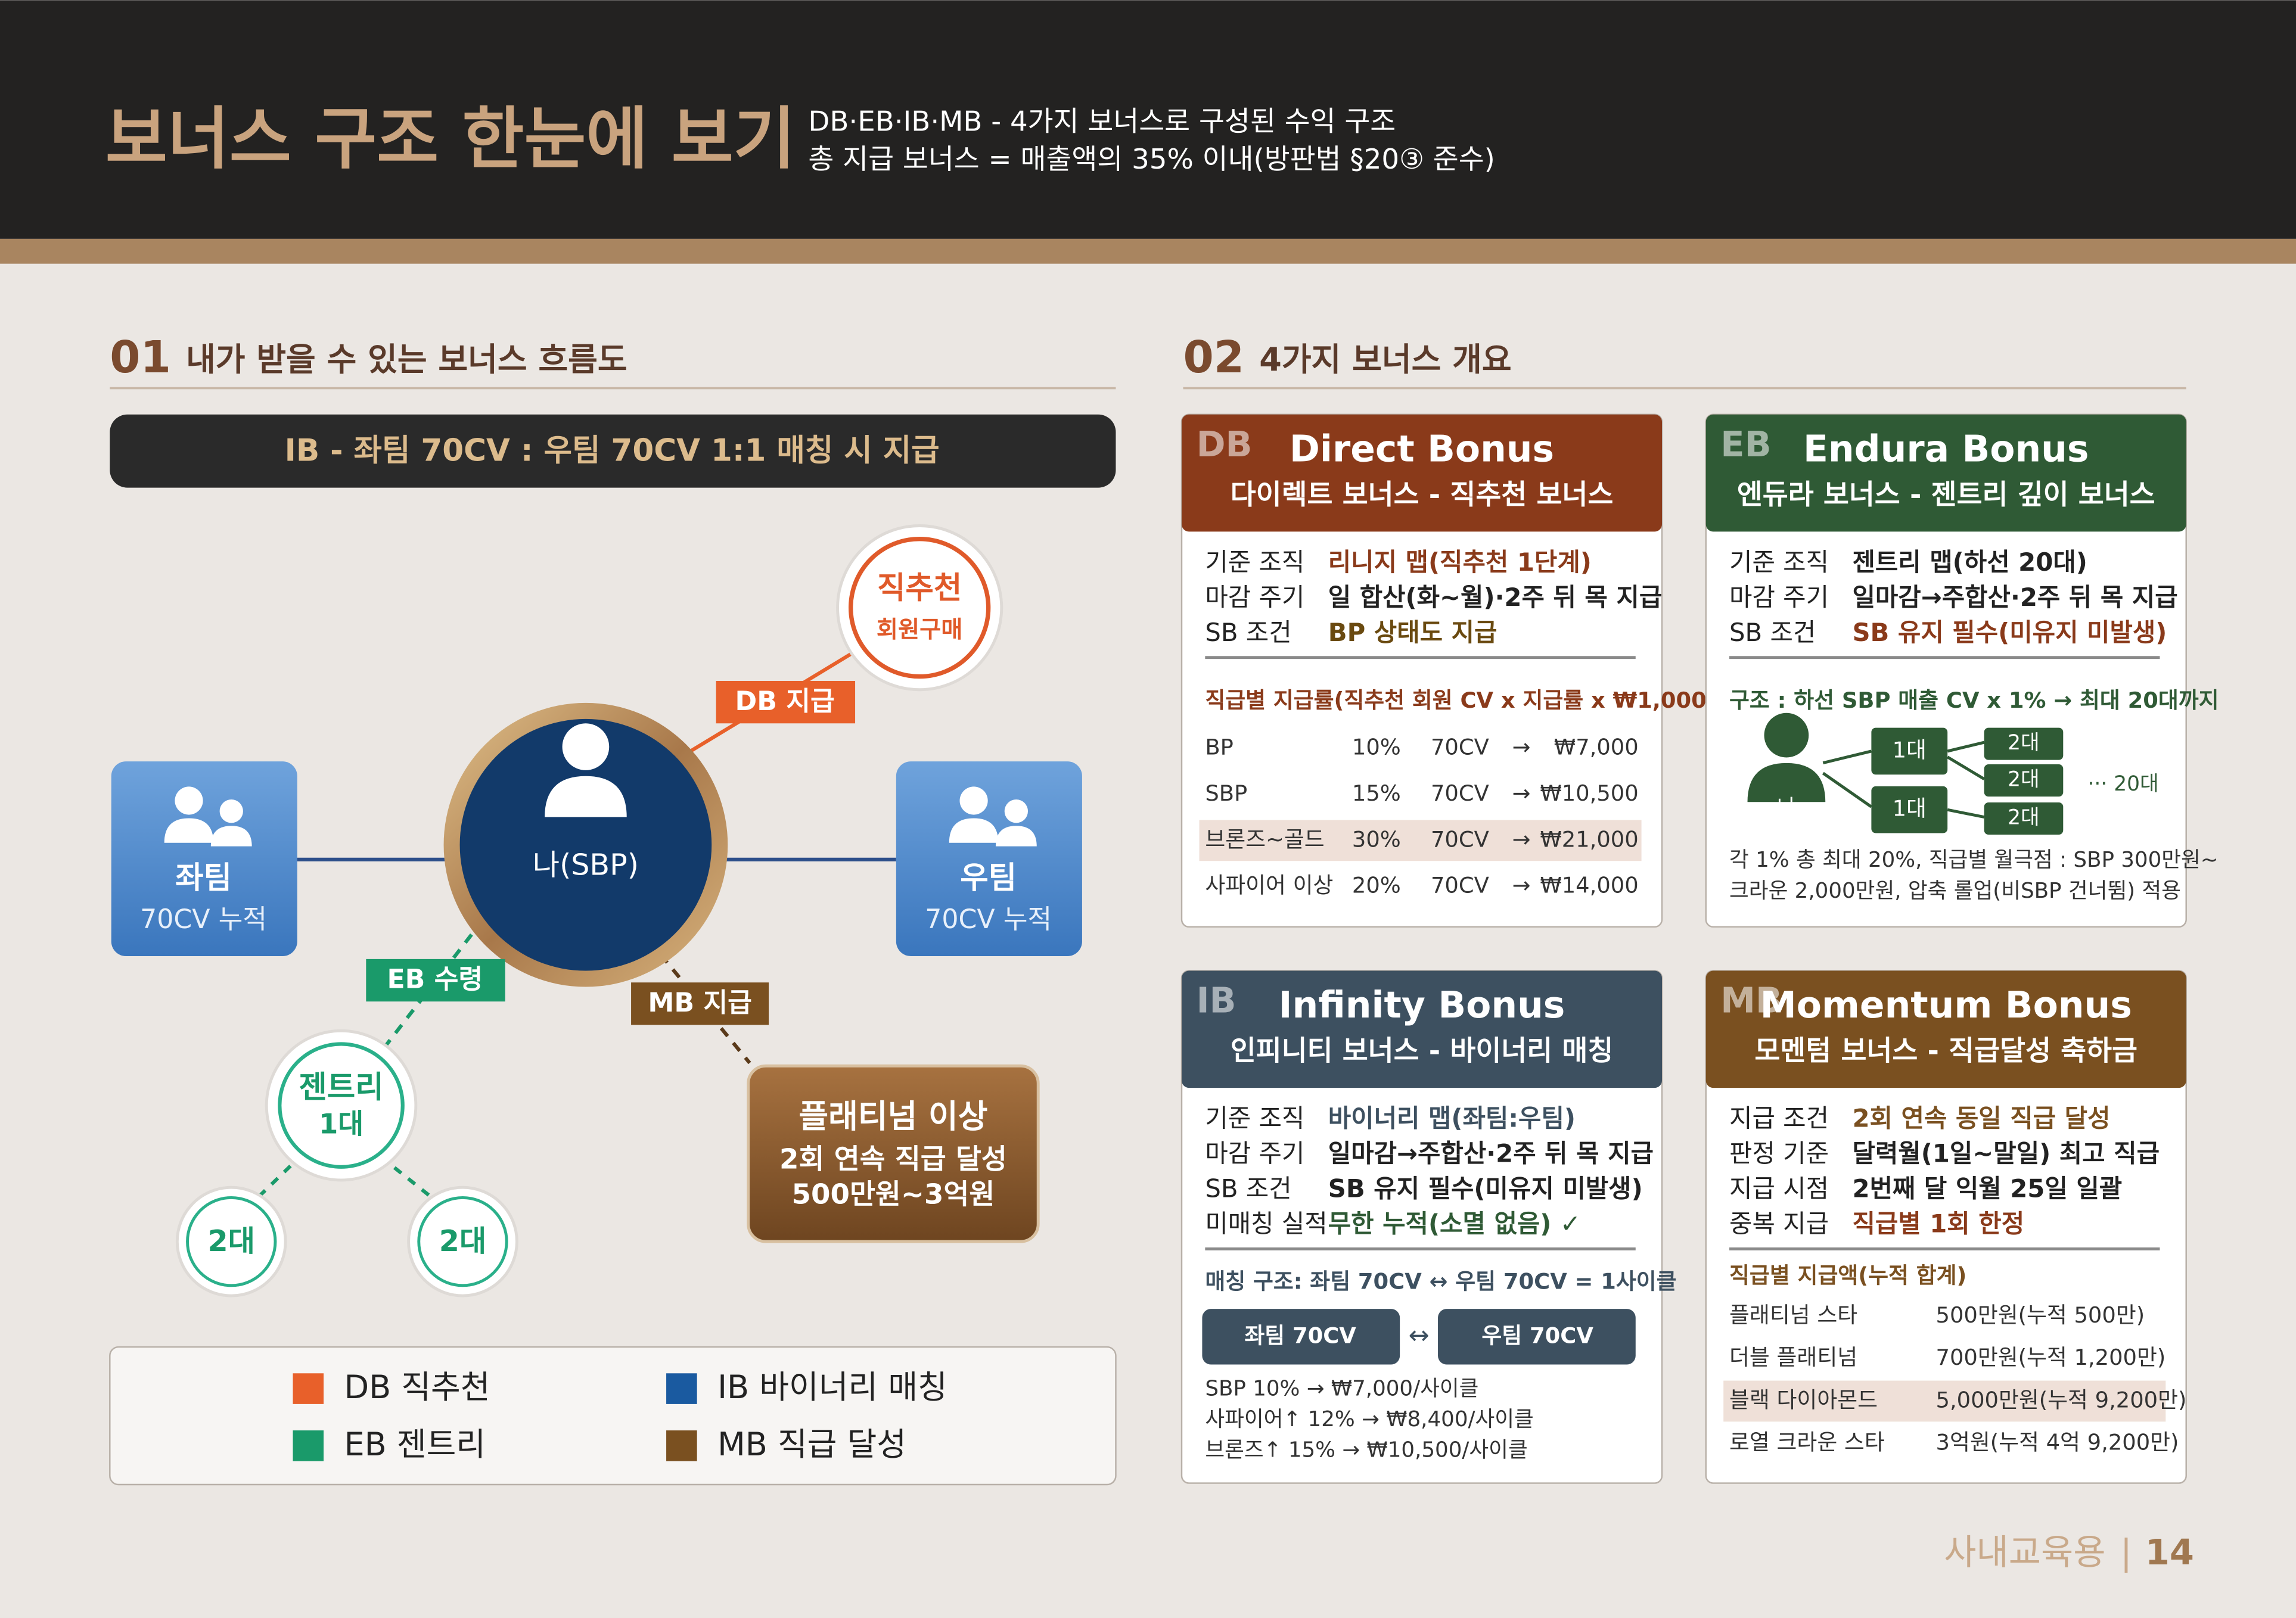 The height and width of the screenshot is (1618, 2296). Describe the element at coordinates (1807, 1442) in the screenshot. I see `table-cell: 로열 크라운 스타` at that location.